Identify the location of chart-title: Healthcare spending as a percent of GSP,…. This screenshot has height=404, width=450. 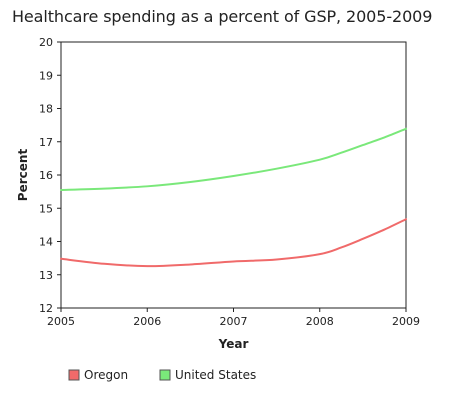
(222, 16).